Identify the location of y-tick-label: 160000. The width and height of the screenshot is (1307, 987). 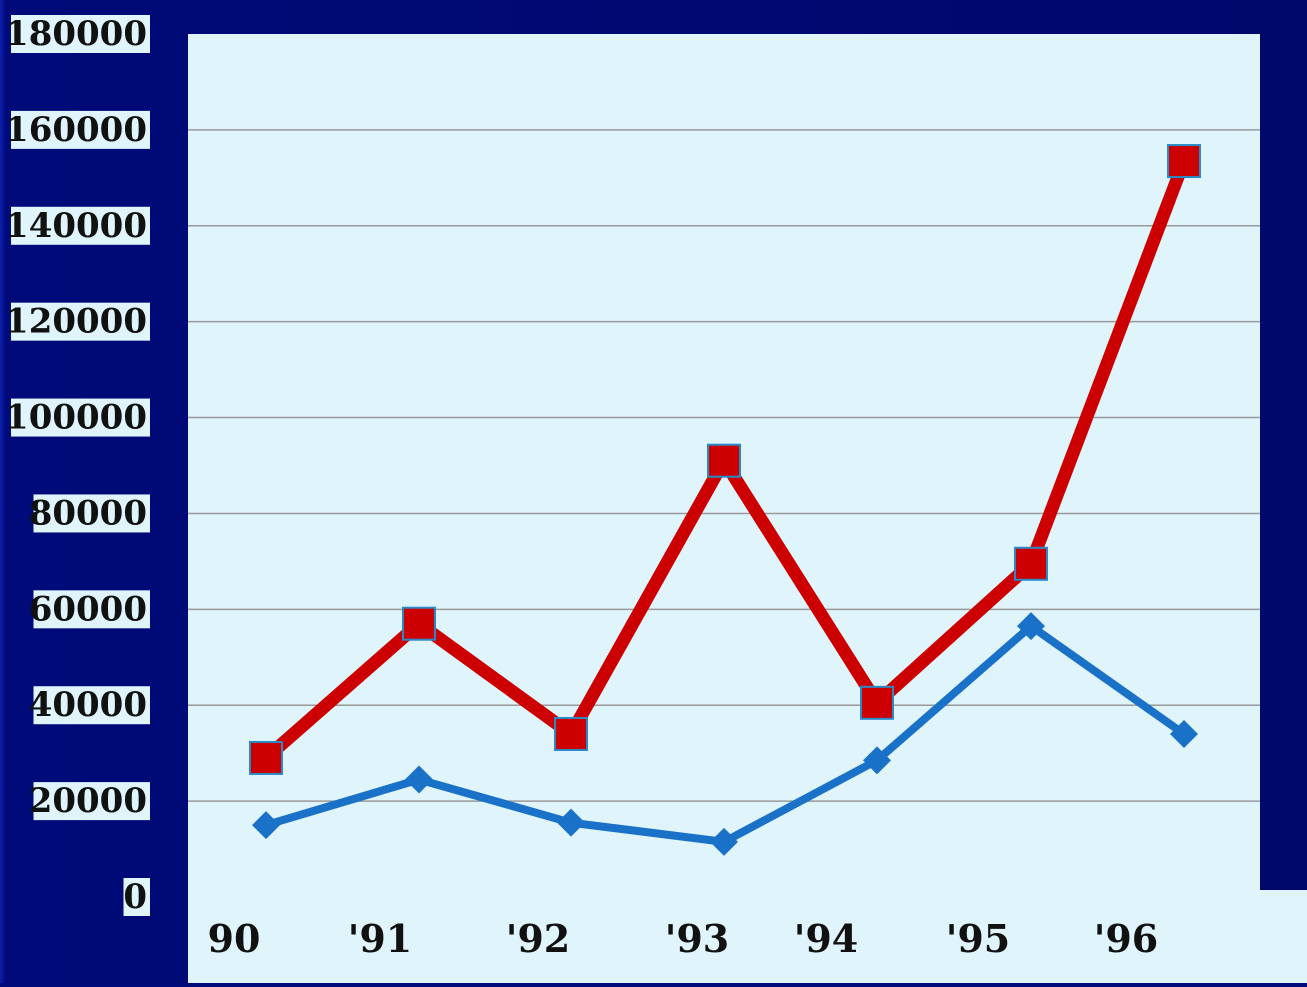
(76, 130).